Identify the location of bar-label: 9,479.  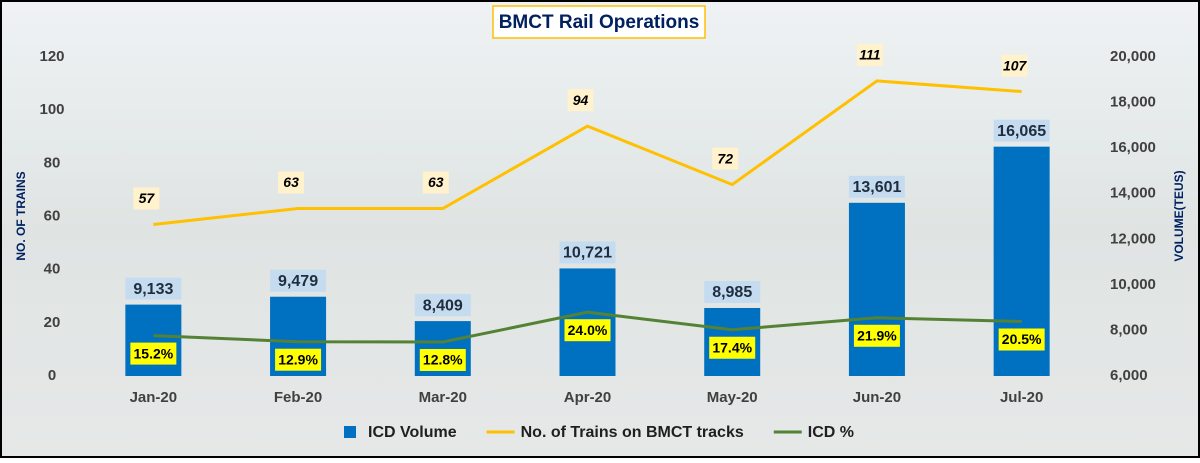
(298, 281).